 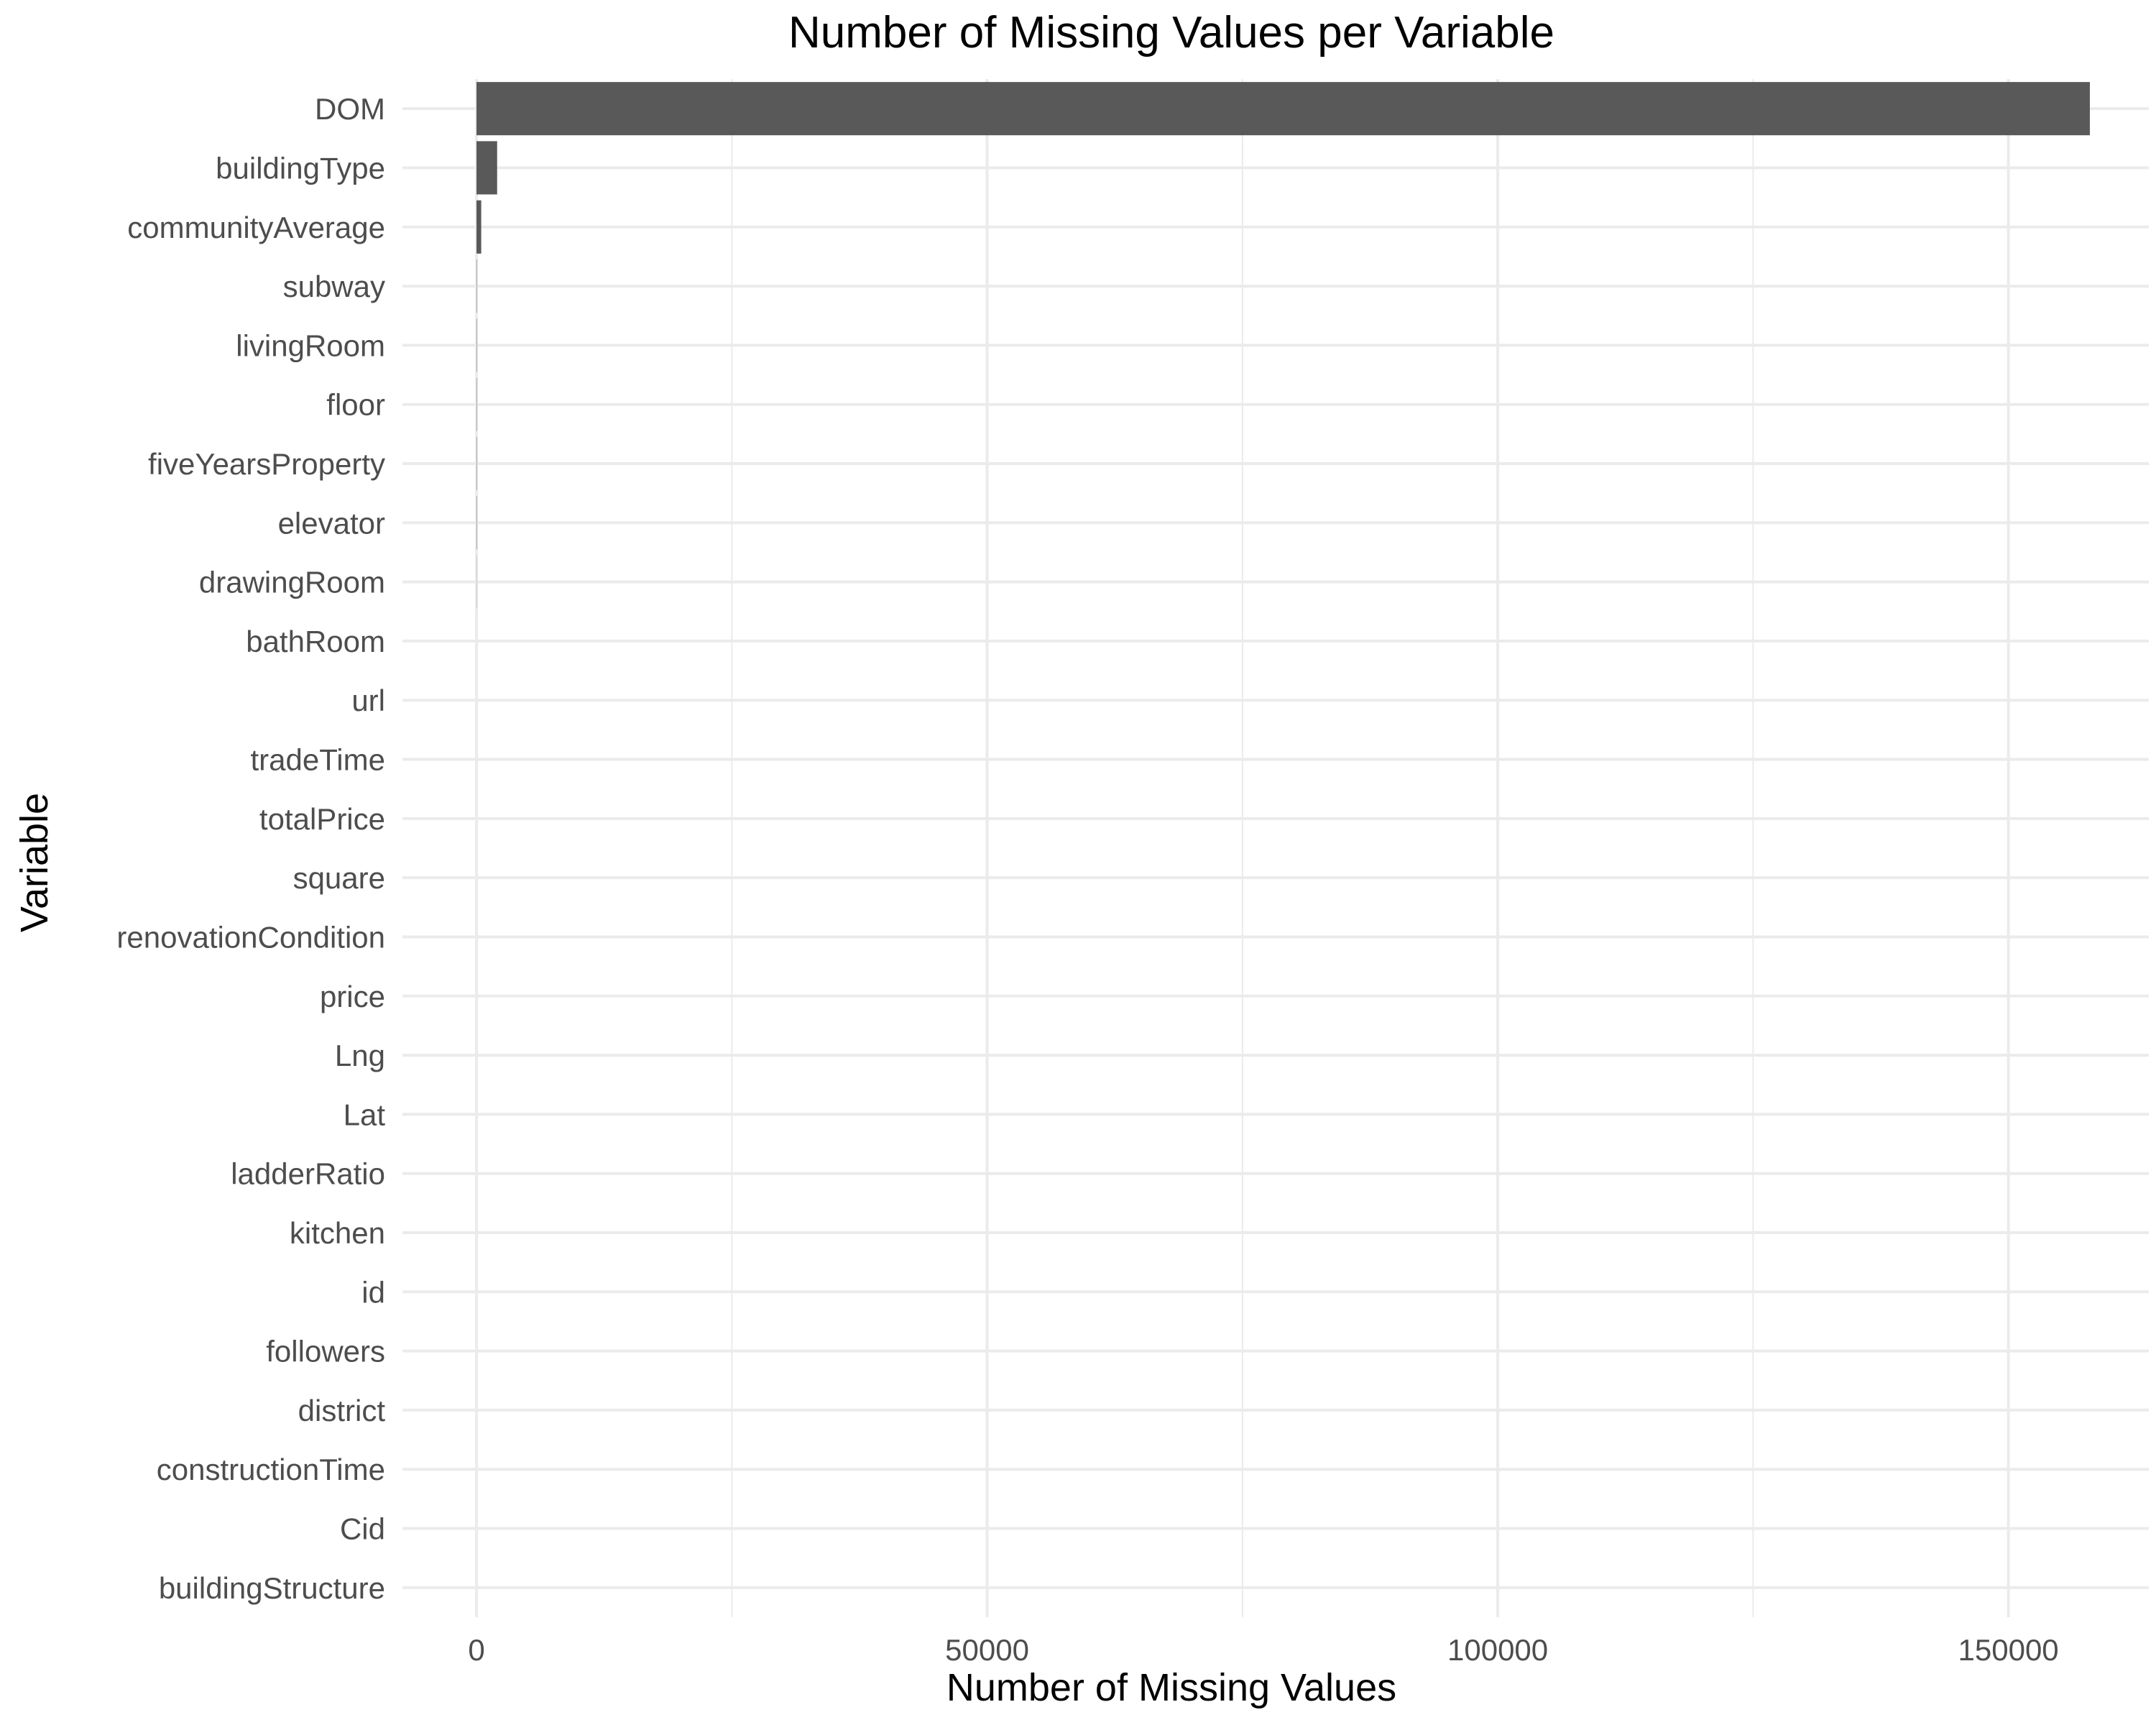 What do you see at coordinates (1283, 109) in the screenshot?
I see `bar-DOM` at bounding box center [1283, 109].